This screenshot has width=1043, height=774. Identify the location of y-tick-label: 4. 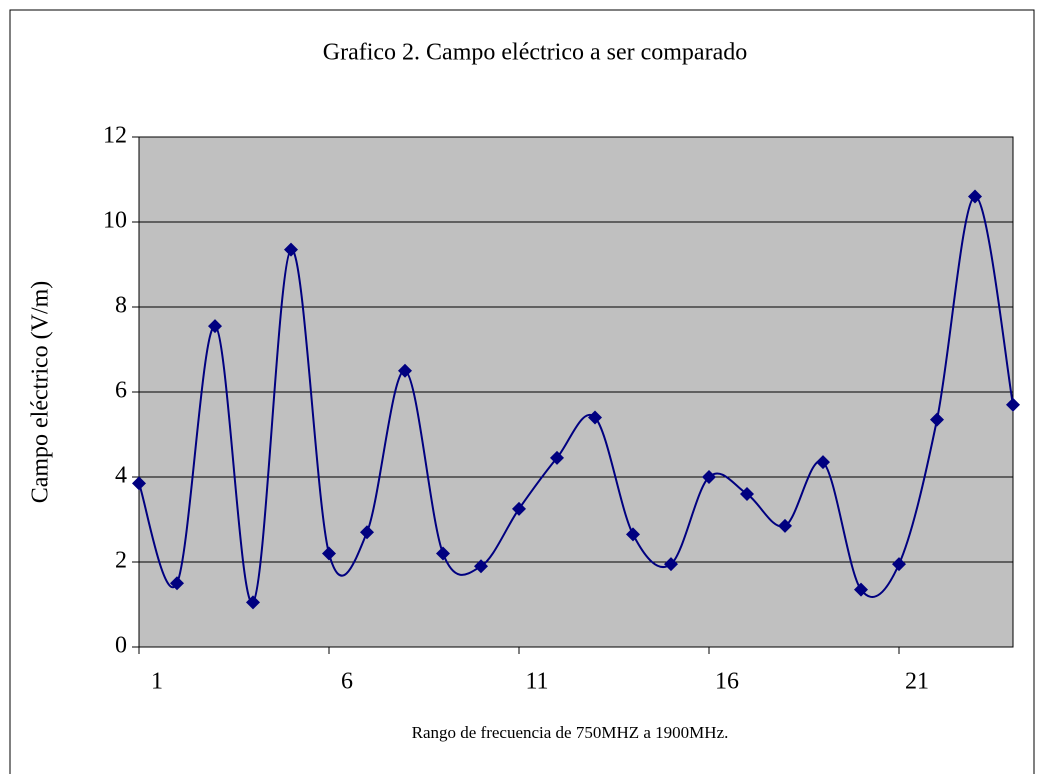
(121, 476).